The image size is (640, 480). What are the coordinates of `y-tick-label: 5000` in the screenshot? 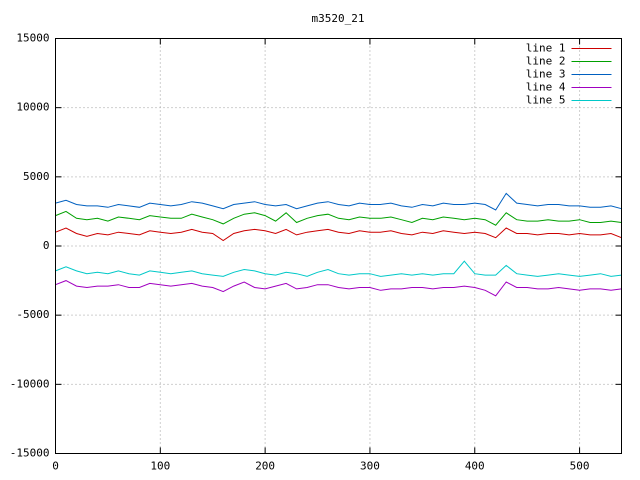 It's located at (36, 176).